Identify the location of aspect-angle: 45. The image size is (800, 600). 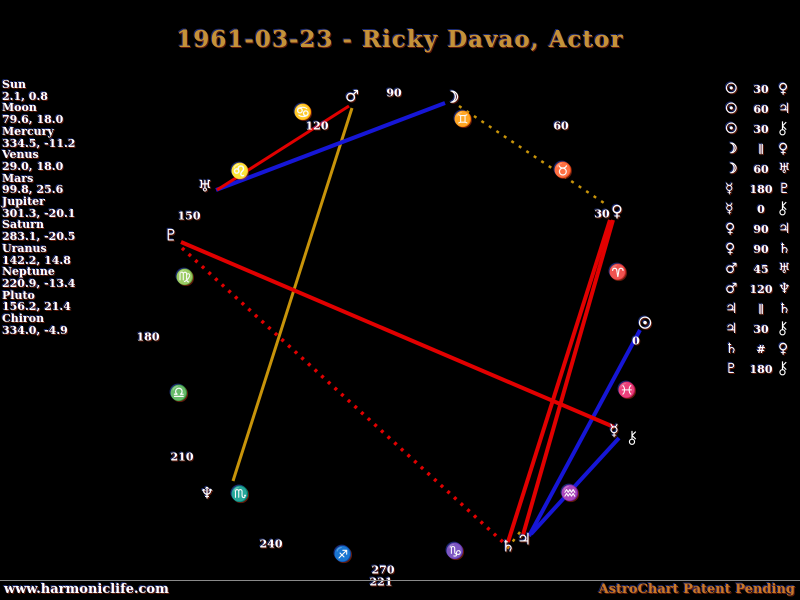
(761, 269).